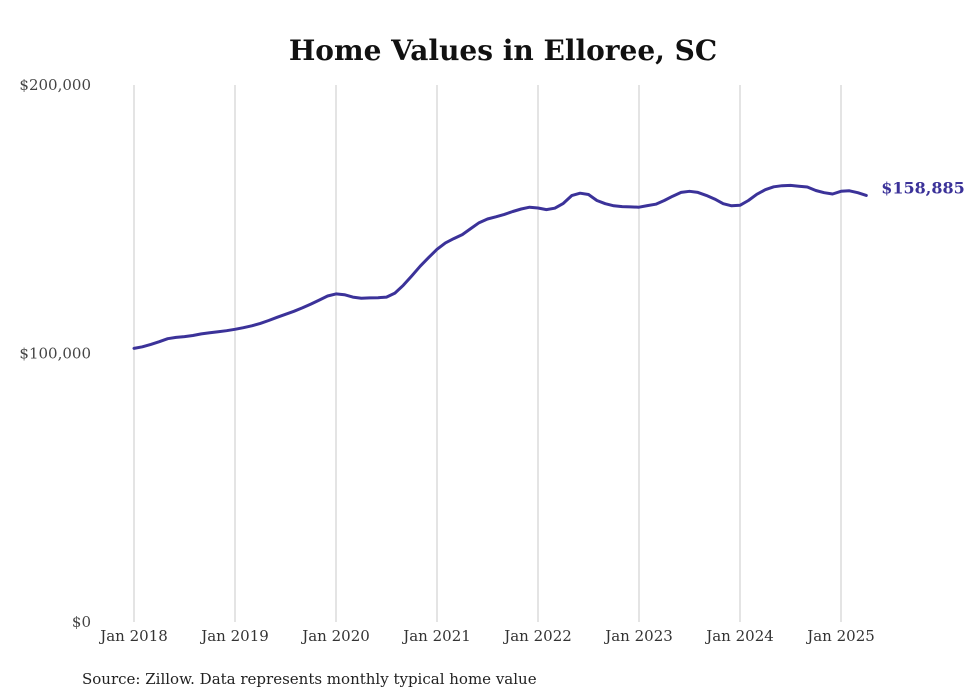 The width and height of the screenshot is (980, 699). I want to click on y-tick-label: $200,000, so click(55, 85).